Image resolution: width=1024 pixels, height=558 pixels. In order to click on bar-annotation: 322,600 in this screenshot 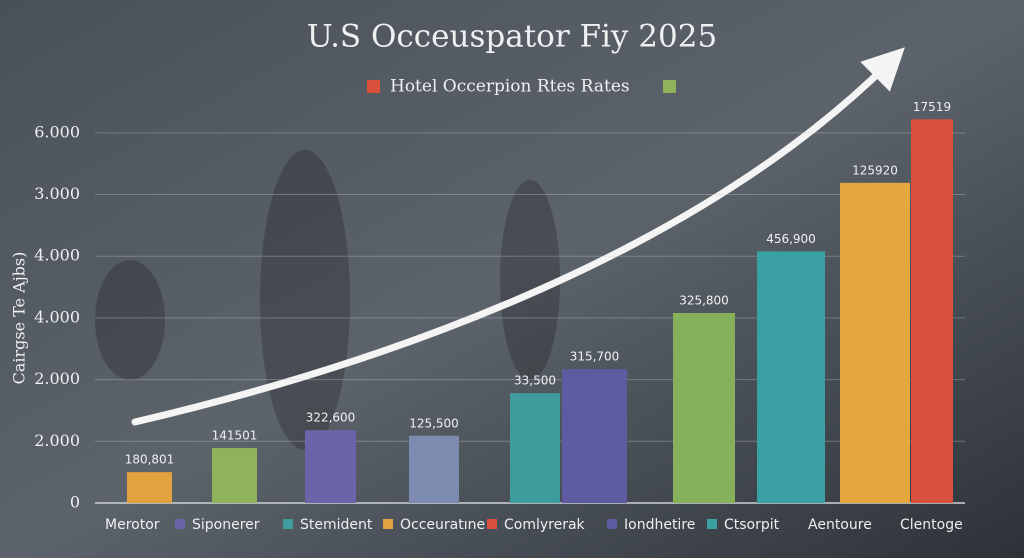, I will do `click(331, 418)`.